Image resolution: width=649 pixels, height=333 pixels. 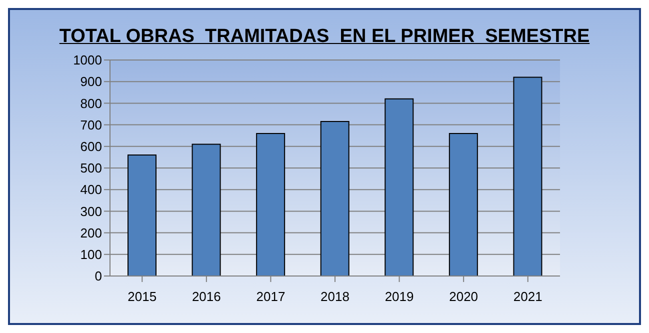 What do you see at coordinates (87, 60) in the screenshot?
I see `y-tick-label: 1000` at bounding box center [87, 60].